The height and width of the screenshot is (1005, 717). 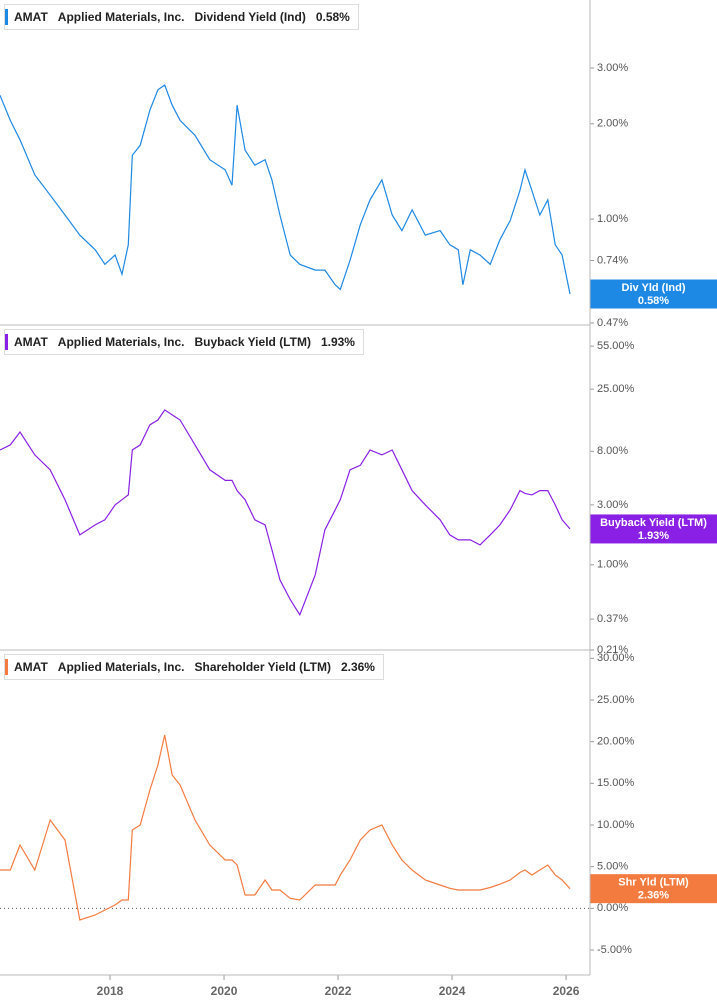 What do you see at coordinates (612, 619) in the screenshot?
I see `y-tick-label: 0.37%` at bounding box center [612, 619].